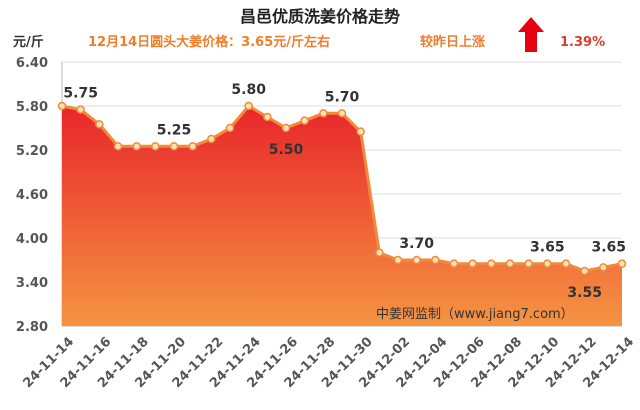 The width and height of the screenshot is (640, 410). What do you see at coordinates (32, 239) in the screenshot?
I see `y-tick-label: 4.00` at bounding box center [32, 239].